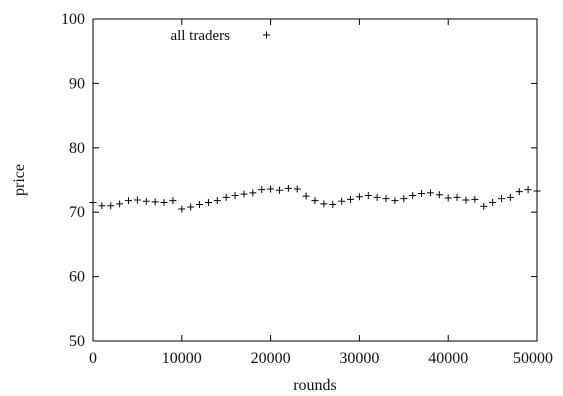  Describe the element at coordinates (73, 19) in the screenshot. I see `y-tick-label: 100` at that location.